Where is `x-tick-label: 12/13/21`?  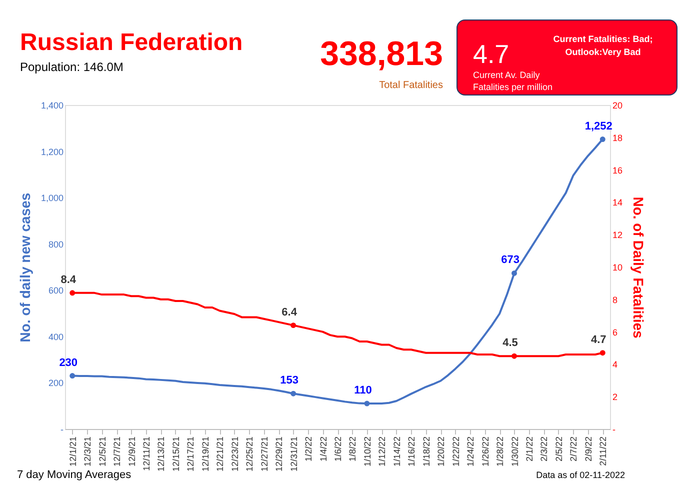
x-tick-label: 12/13/21 is located at coordinates (161, 454).